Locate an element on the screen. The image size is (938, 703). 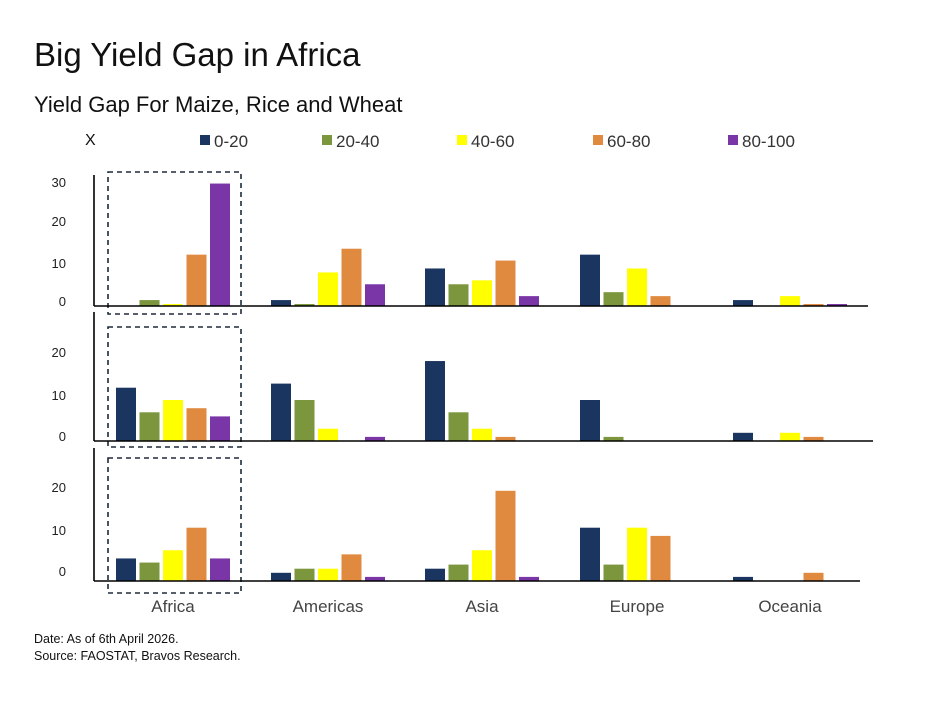
x-tick-label-asia: Asia is located at coordinates (482, 606).